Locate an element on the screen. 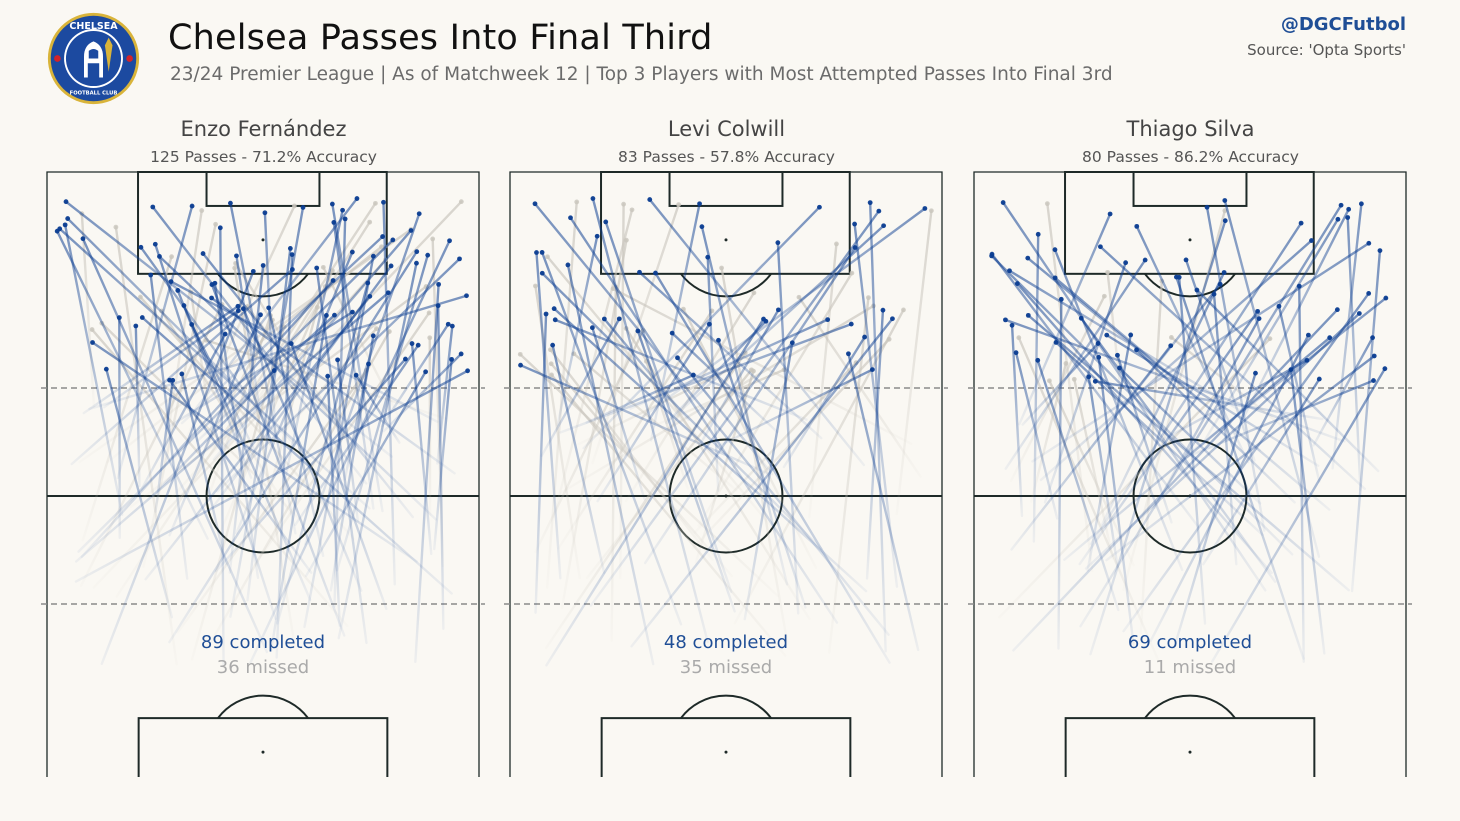 Image resolution: width=1460 pixels, height=821 pixels. six-yard-box-top is located at coordinates (1190, 189).